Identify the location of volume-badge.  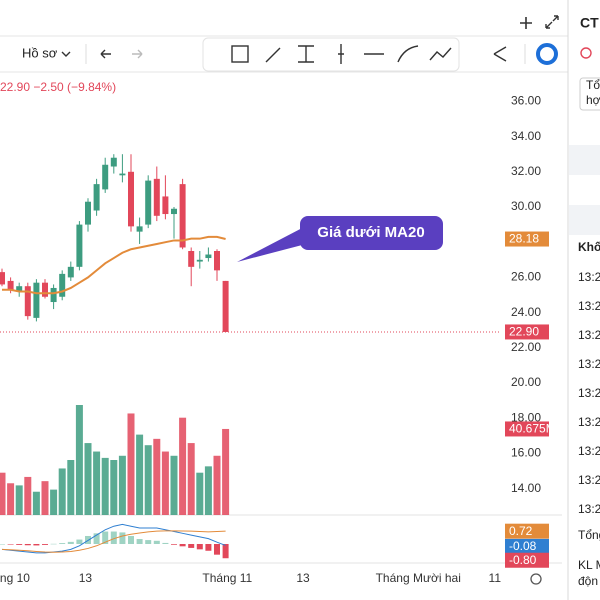
(527, 429).